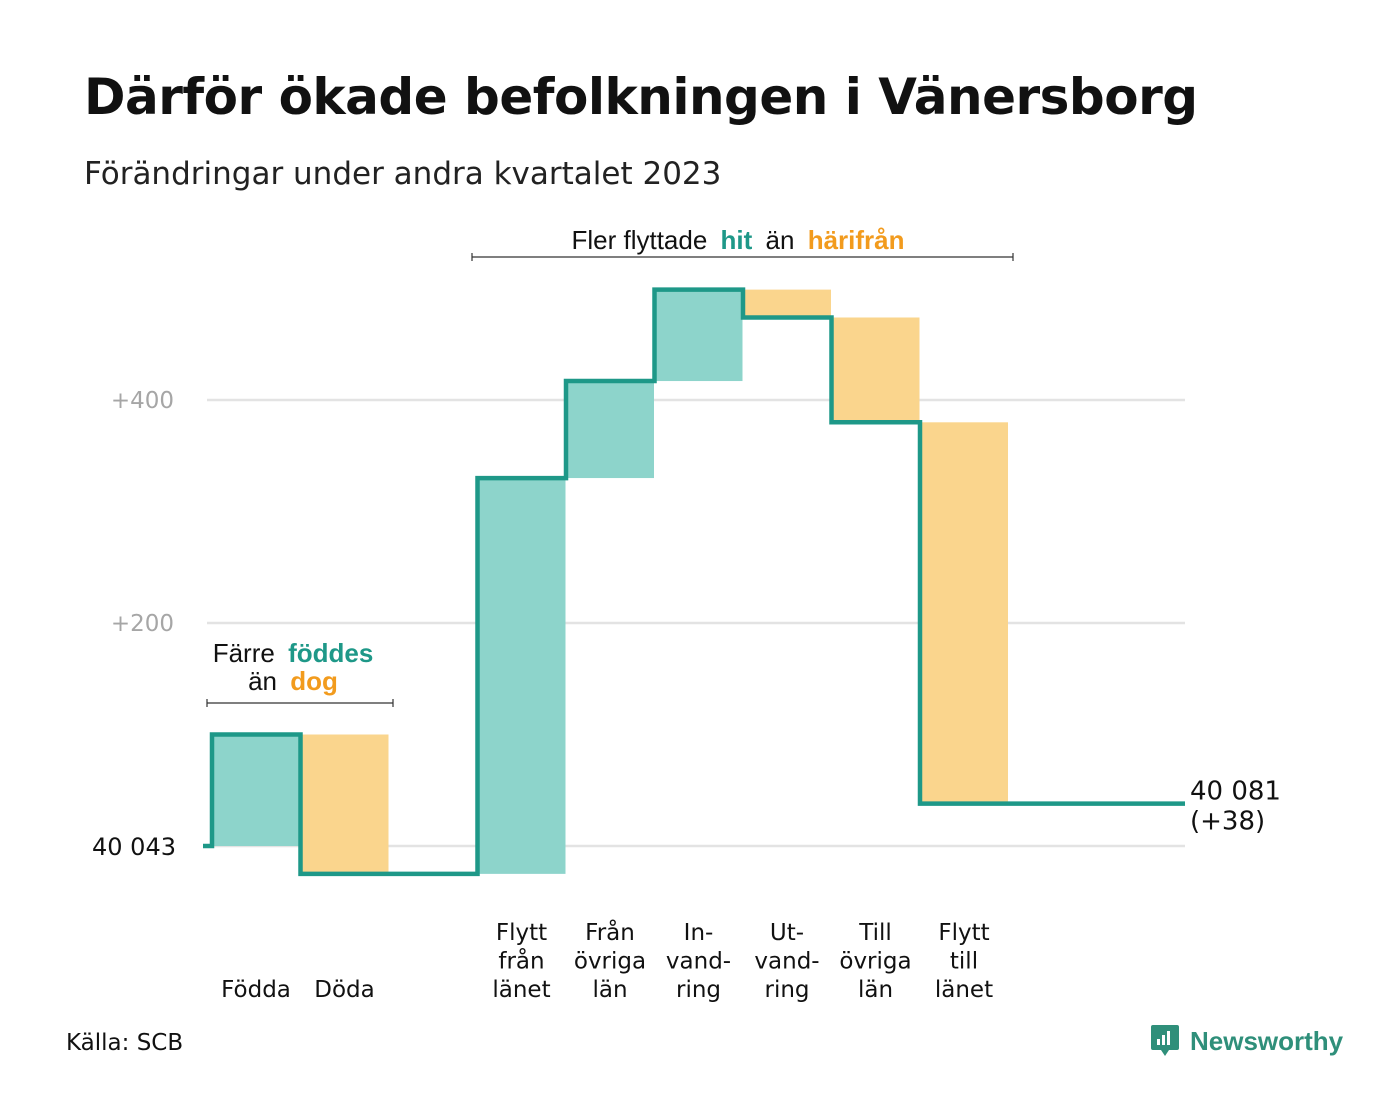 Image resolution: width=1400 pixels, height=1120 pixels. I want to click on chart-title: Därför ökade befolkningen i Vänersborg, so click(641, 97).